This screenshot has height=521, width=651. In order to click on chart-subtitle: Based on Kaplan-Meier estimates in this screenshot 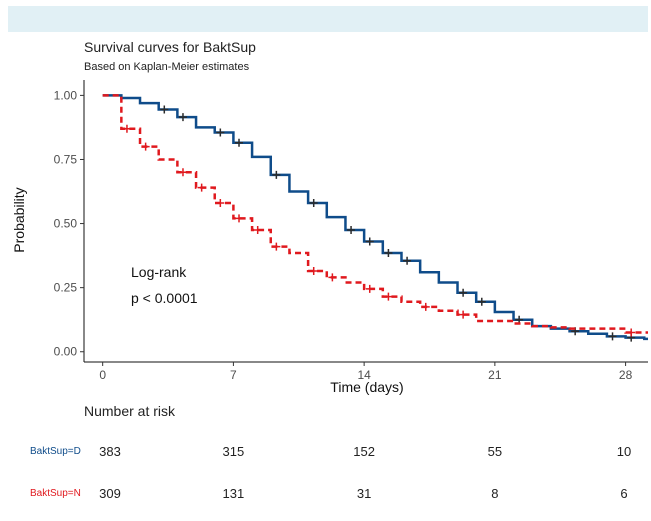, I will do `click(167, 67)`.